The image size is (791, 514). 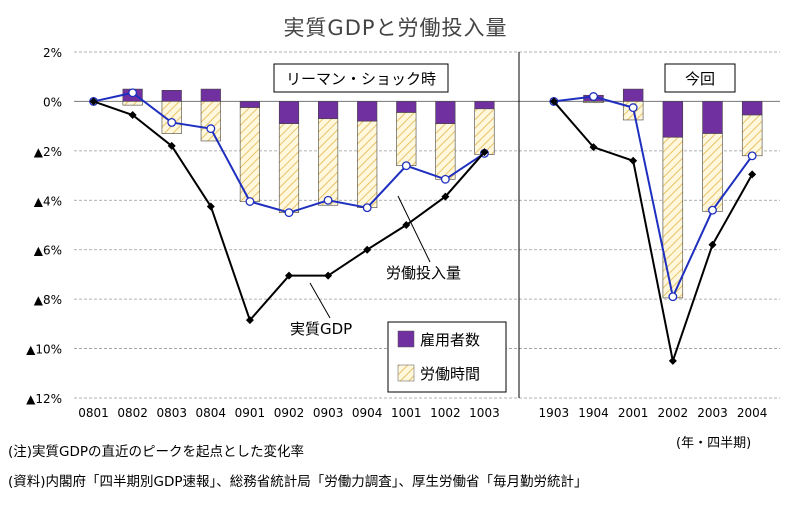 What do you see at coordinates (406, 373) in the screenshot?
I see `legend-swatch-hours` at bounding box center [406, 373].